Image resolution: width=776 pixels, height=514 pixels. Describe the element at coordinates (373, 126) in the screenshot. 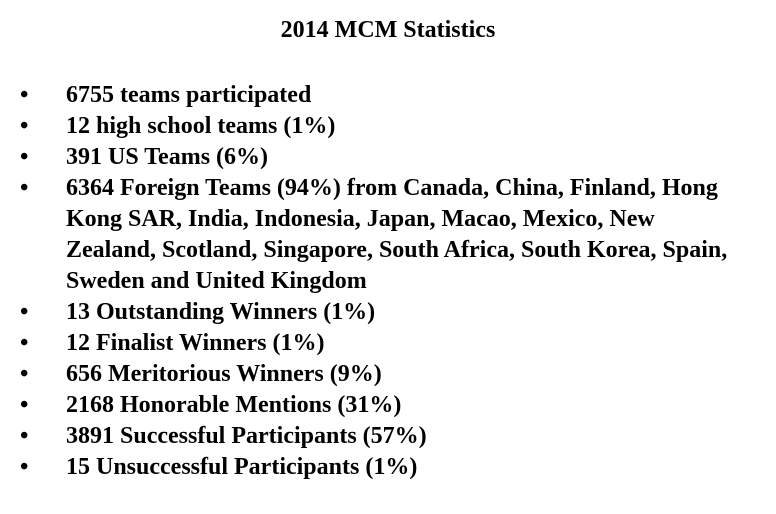

I see `list-item: • 12 high school teams (1%)` at that location.